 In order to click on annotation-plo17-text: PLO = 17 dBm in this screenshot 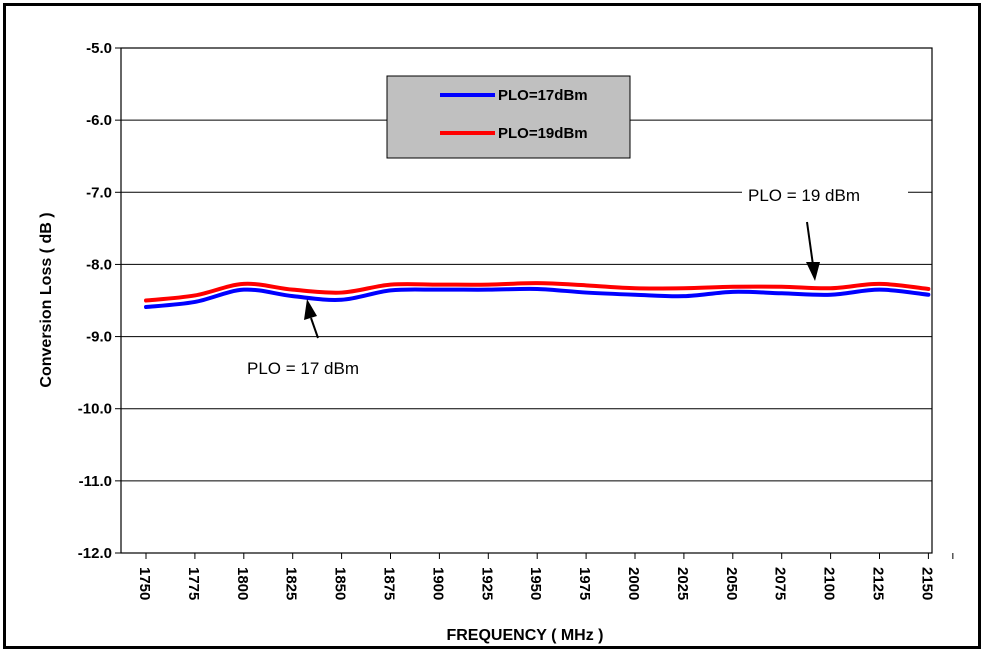, I will do `click(303, 368)`.